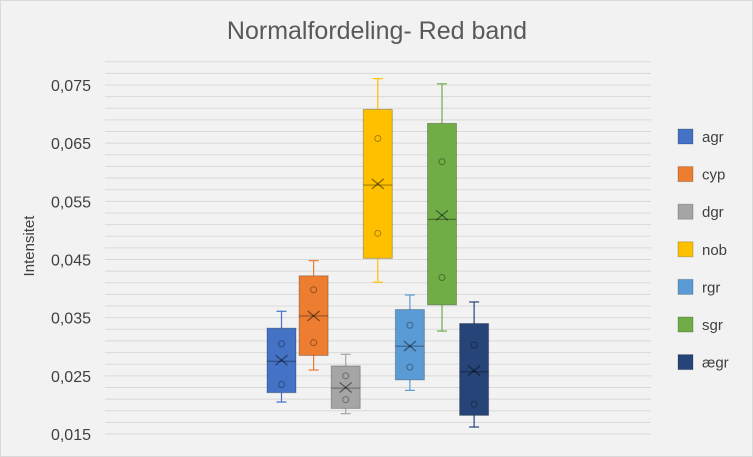  I want to click on legend-swatch-cyp, so click(685, 174).